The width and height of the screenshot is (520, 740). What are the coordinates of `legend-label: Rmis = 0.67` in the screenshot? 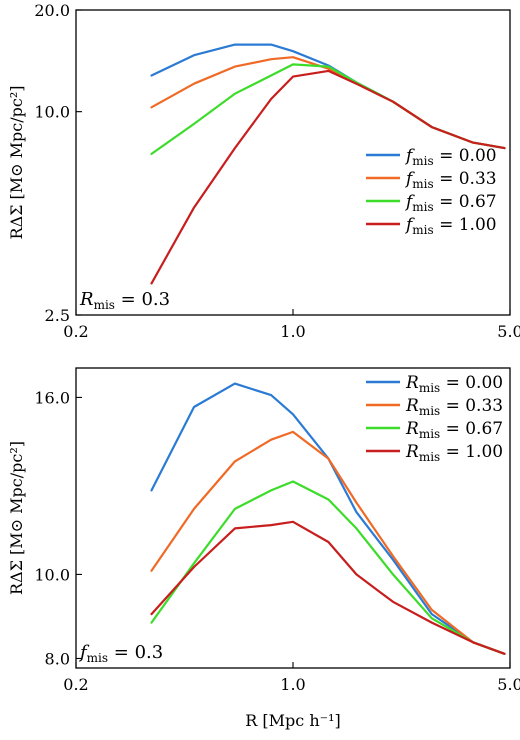 It's located at (454, 430).